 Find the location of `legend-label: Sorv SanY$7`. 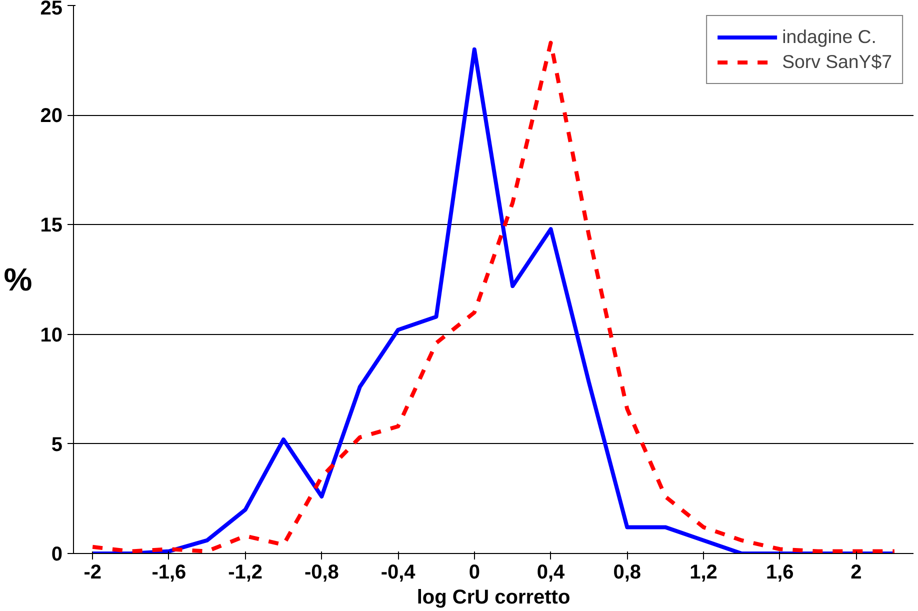

legend-label: Sorv SanY$7 is located at coordinates (837, 62).